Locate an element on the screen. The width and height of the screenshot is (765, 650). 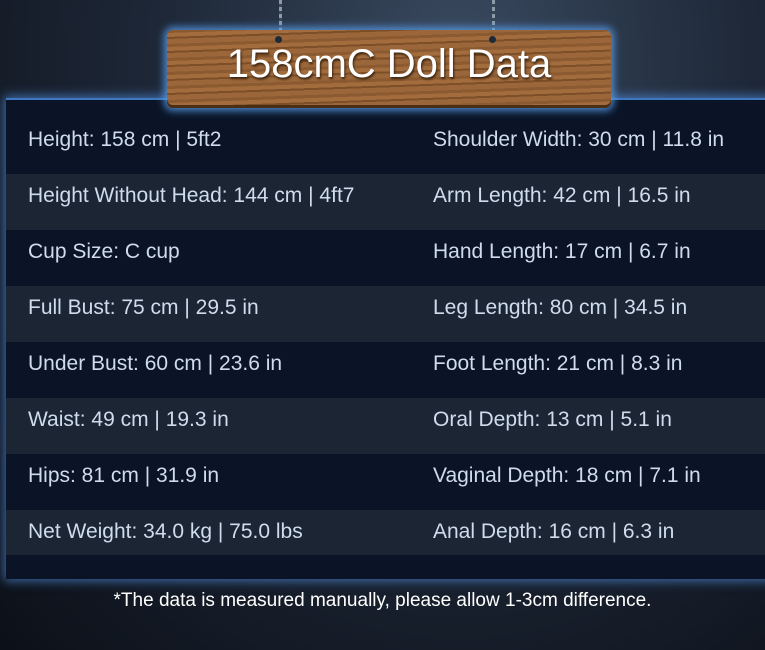
spec-cell: Height: 158 cm | 5ft2 is located at coordinates (125, 139).